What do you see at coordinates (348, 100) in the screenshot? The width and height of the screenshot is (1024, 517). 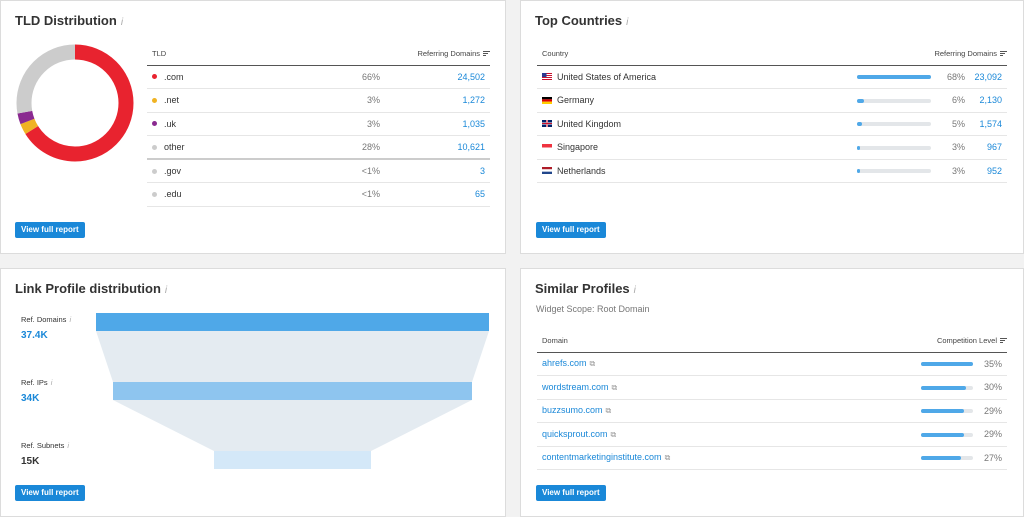 I see `tld-pct: 3%` at bounding box center [348, 100].